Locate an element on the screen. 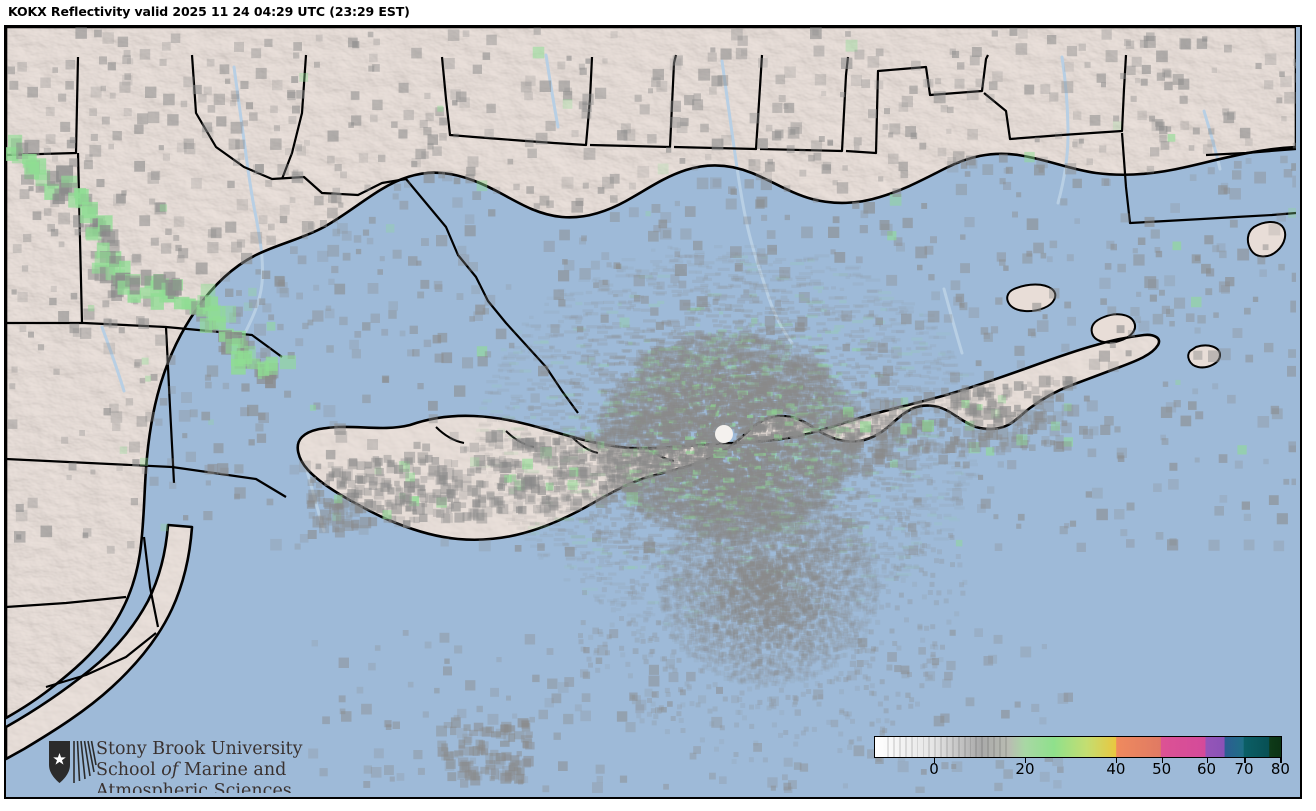 This screenshot has height=811, width=1316. radar-site-marker is located at coordinates (724, 434).